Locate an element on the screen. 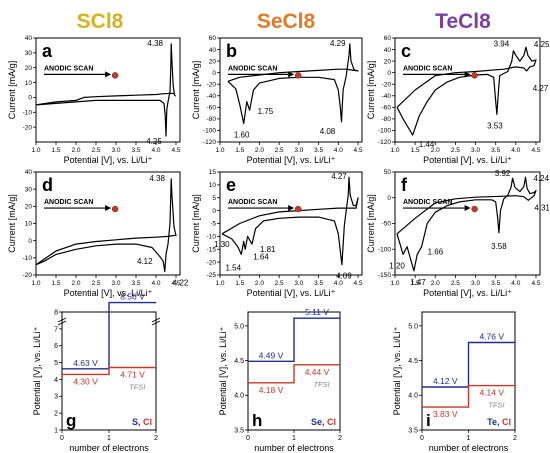 This screenshot has width=550, height=453. plot-frame is located at coordinates (291, 90).